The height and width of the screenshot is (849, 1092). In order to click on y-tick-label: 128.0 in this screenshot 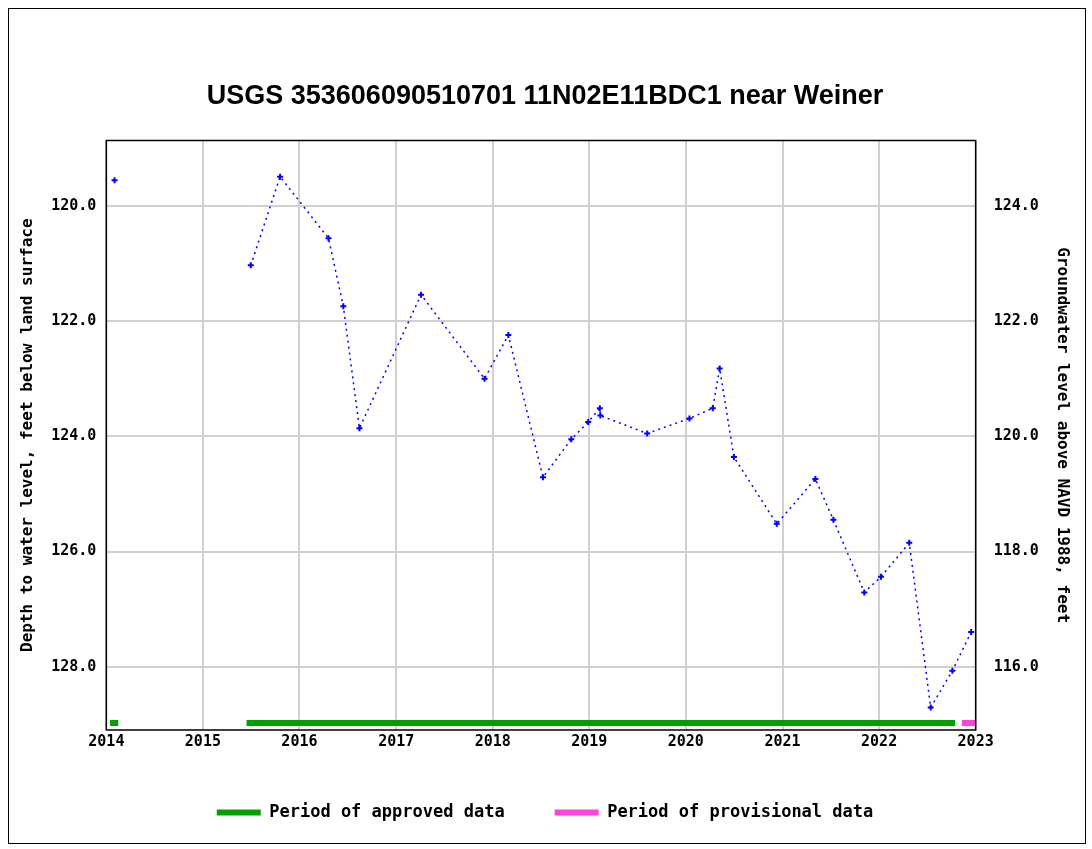, I will do `click(74, 665)`.